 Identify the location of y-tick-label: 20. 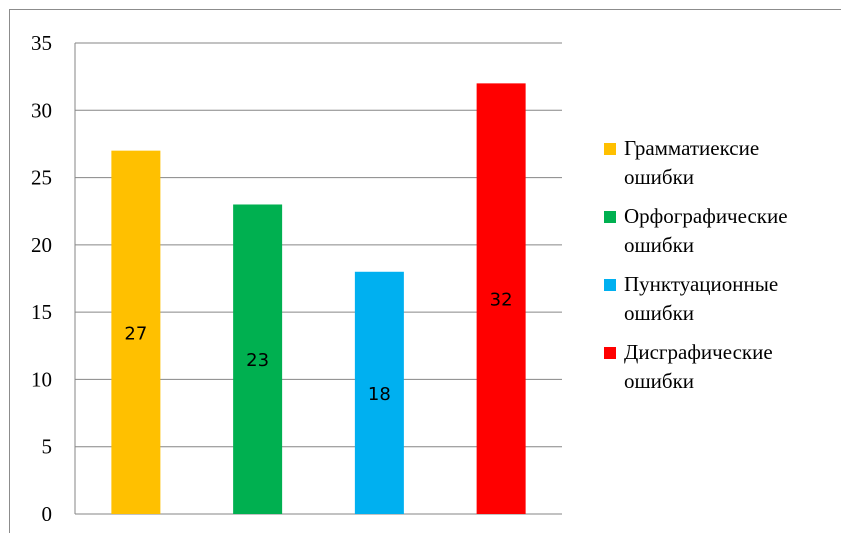
(41, 245).